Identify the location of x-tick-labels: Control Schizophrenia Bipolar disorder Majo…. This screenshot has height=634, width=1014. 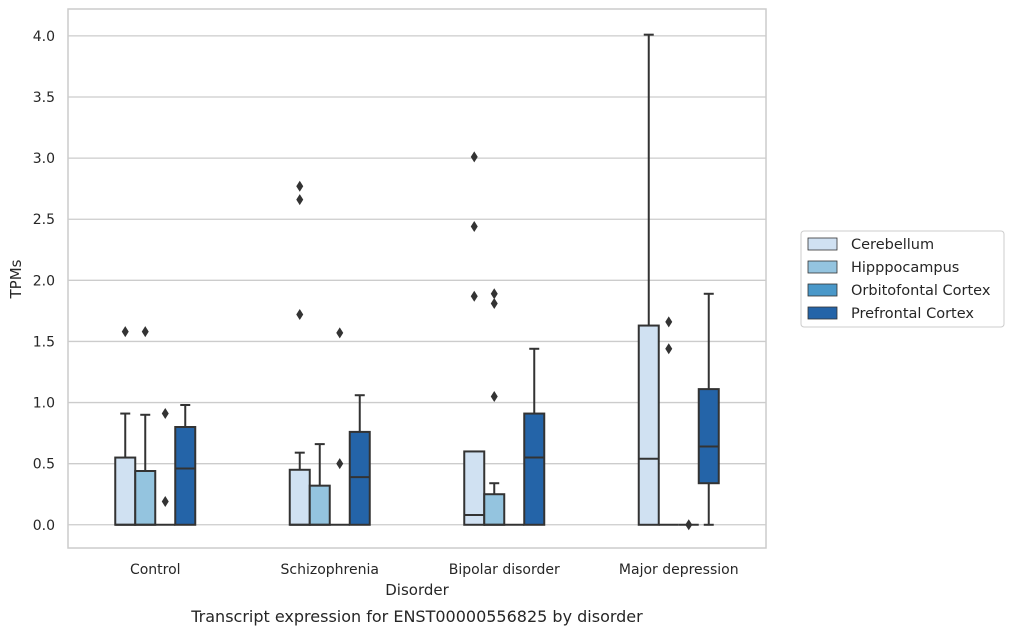
(434, 570).